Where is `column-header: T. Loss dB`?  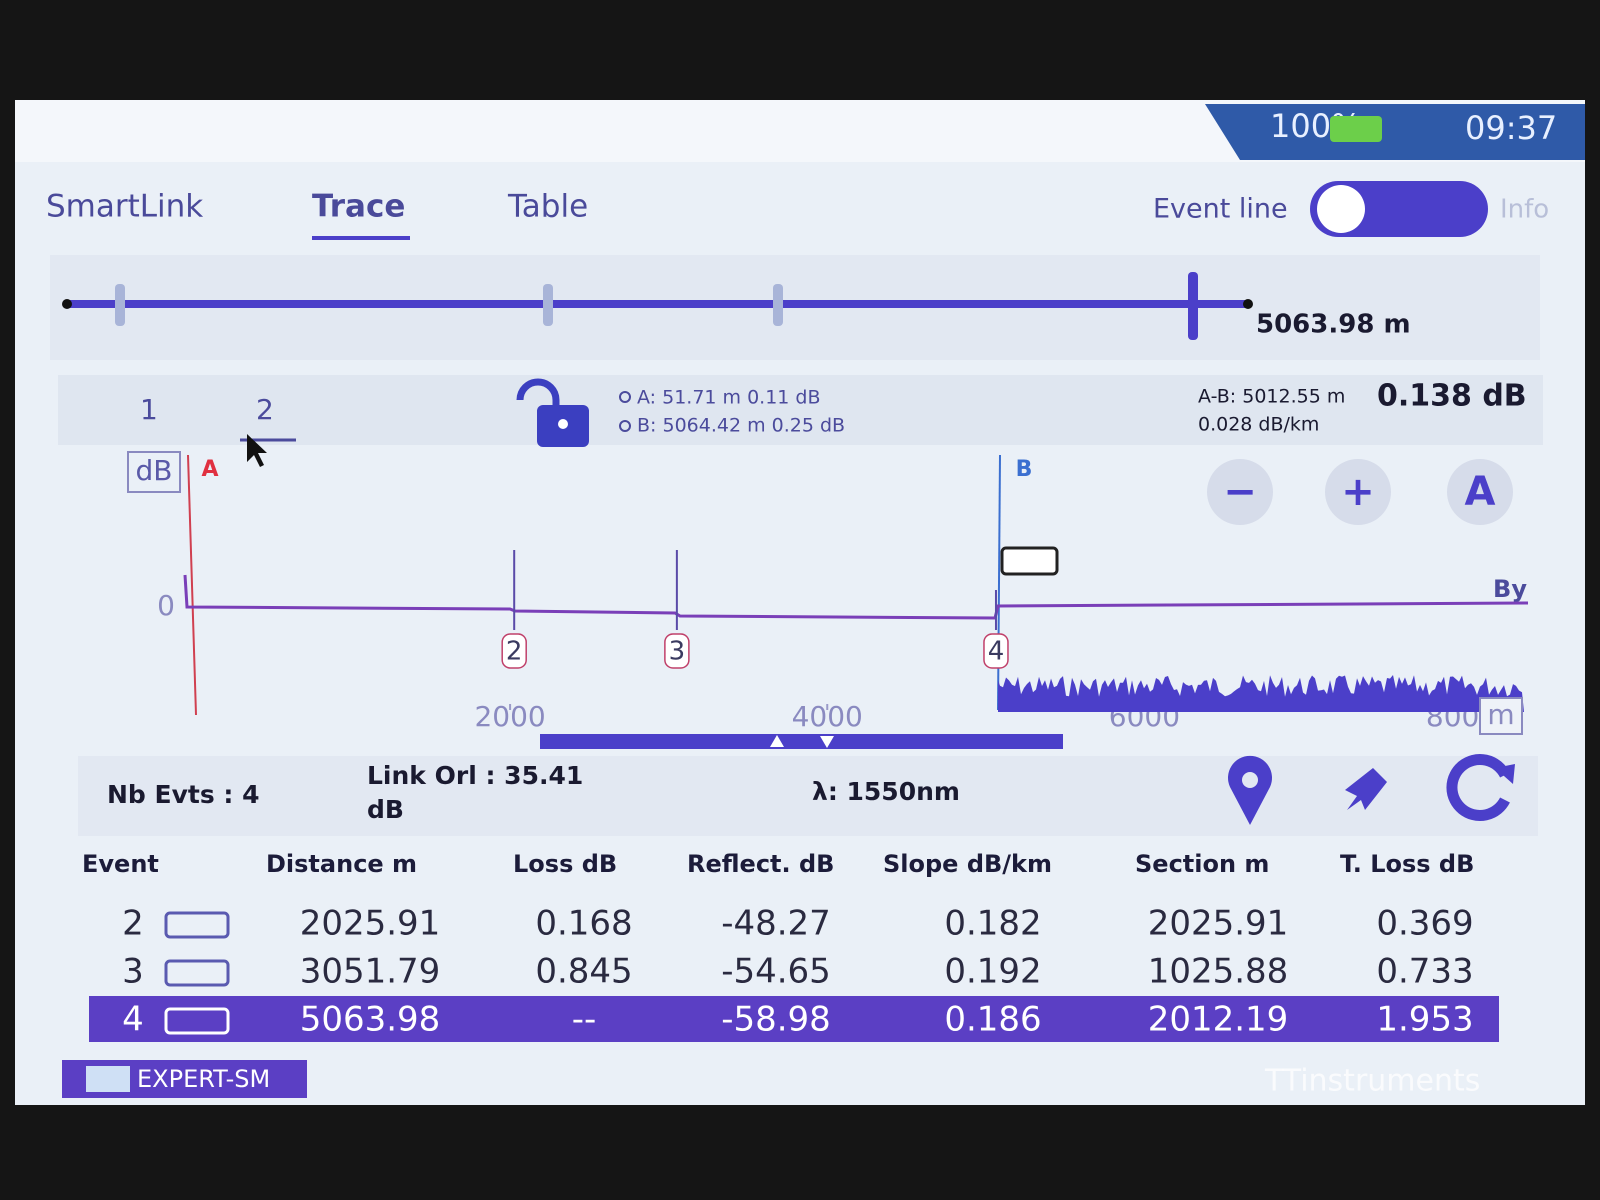
column-header: T. Loss dB is located at coordinates (1407, 864).